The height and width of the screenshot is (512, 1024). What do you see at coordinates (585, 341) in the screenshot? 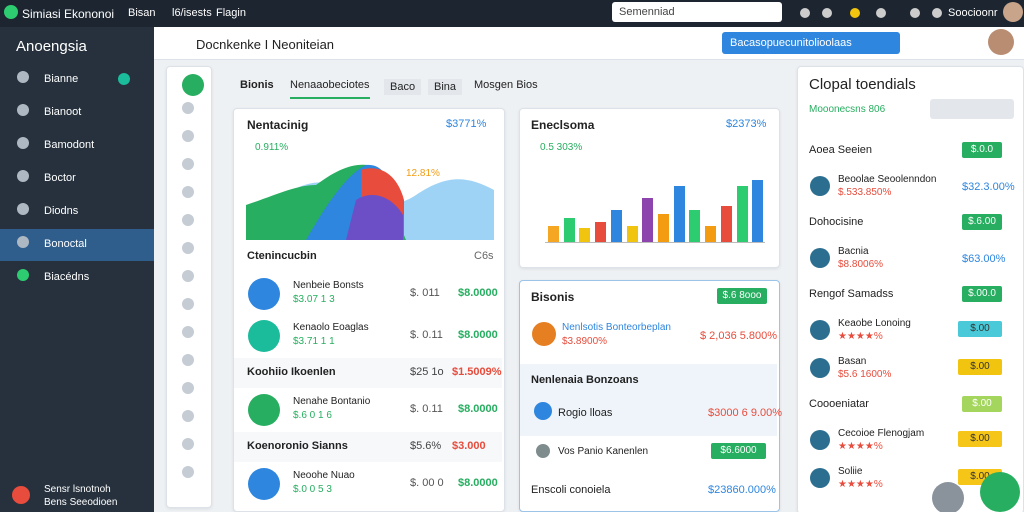
I see `item-sub: $3.8900%` at bounding box center [585, 341].